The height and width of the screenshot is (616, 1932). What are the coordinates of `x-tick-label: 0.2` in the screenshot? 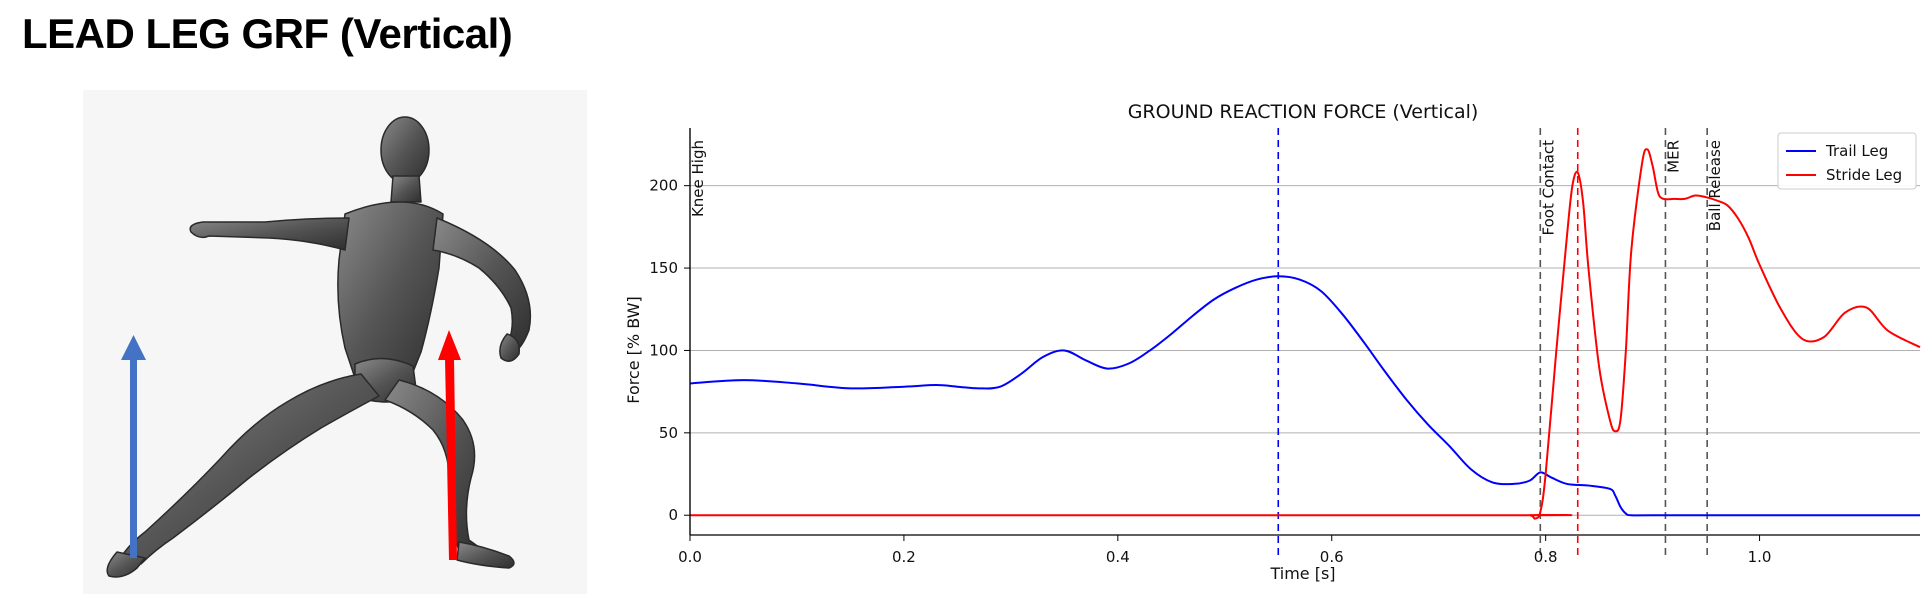 It's located at (904, 557).